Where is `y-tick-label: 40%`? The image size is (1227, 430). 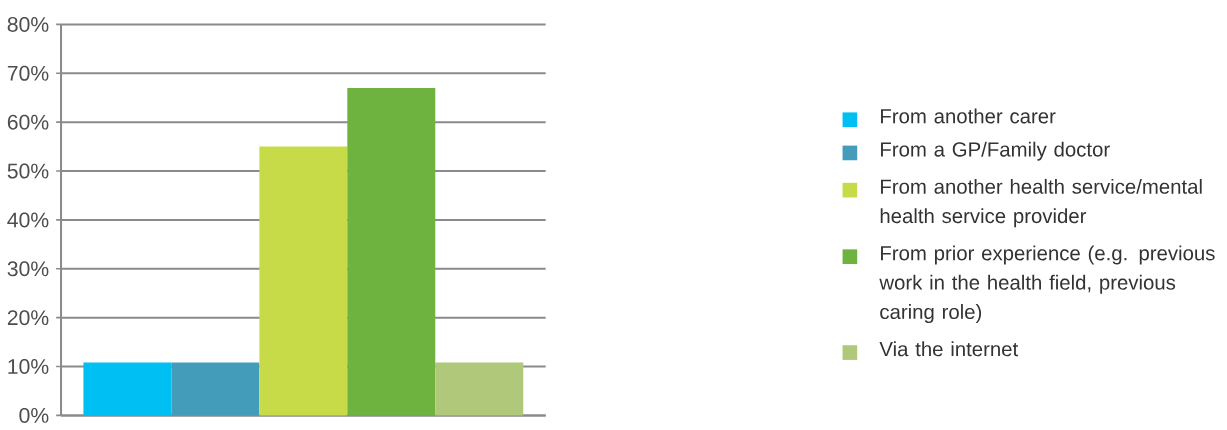 y-tick-label: 40% is located at coordinates (28, 220).